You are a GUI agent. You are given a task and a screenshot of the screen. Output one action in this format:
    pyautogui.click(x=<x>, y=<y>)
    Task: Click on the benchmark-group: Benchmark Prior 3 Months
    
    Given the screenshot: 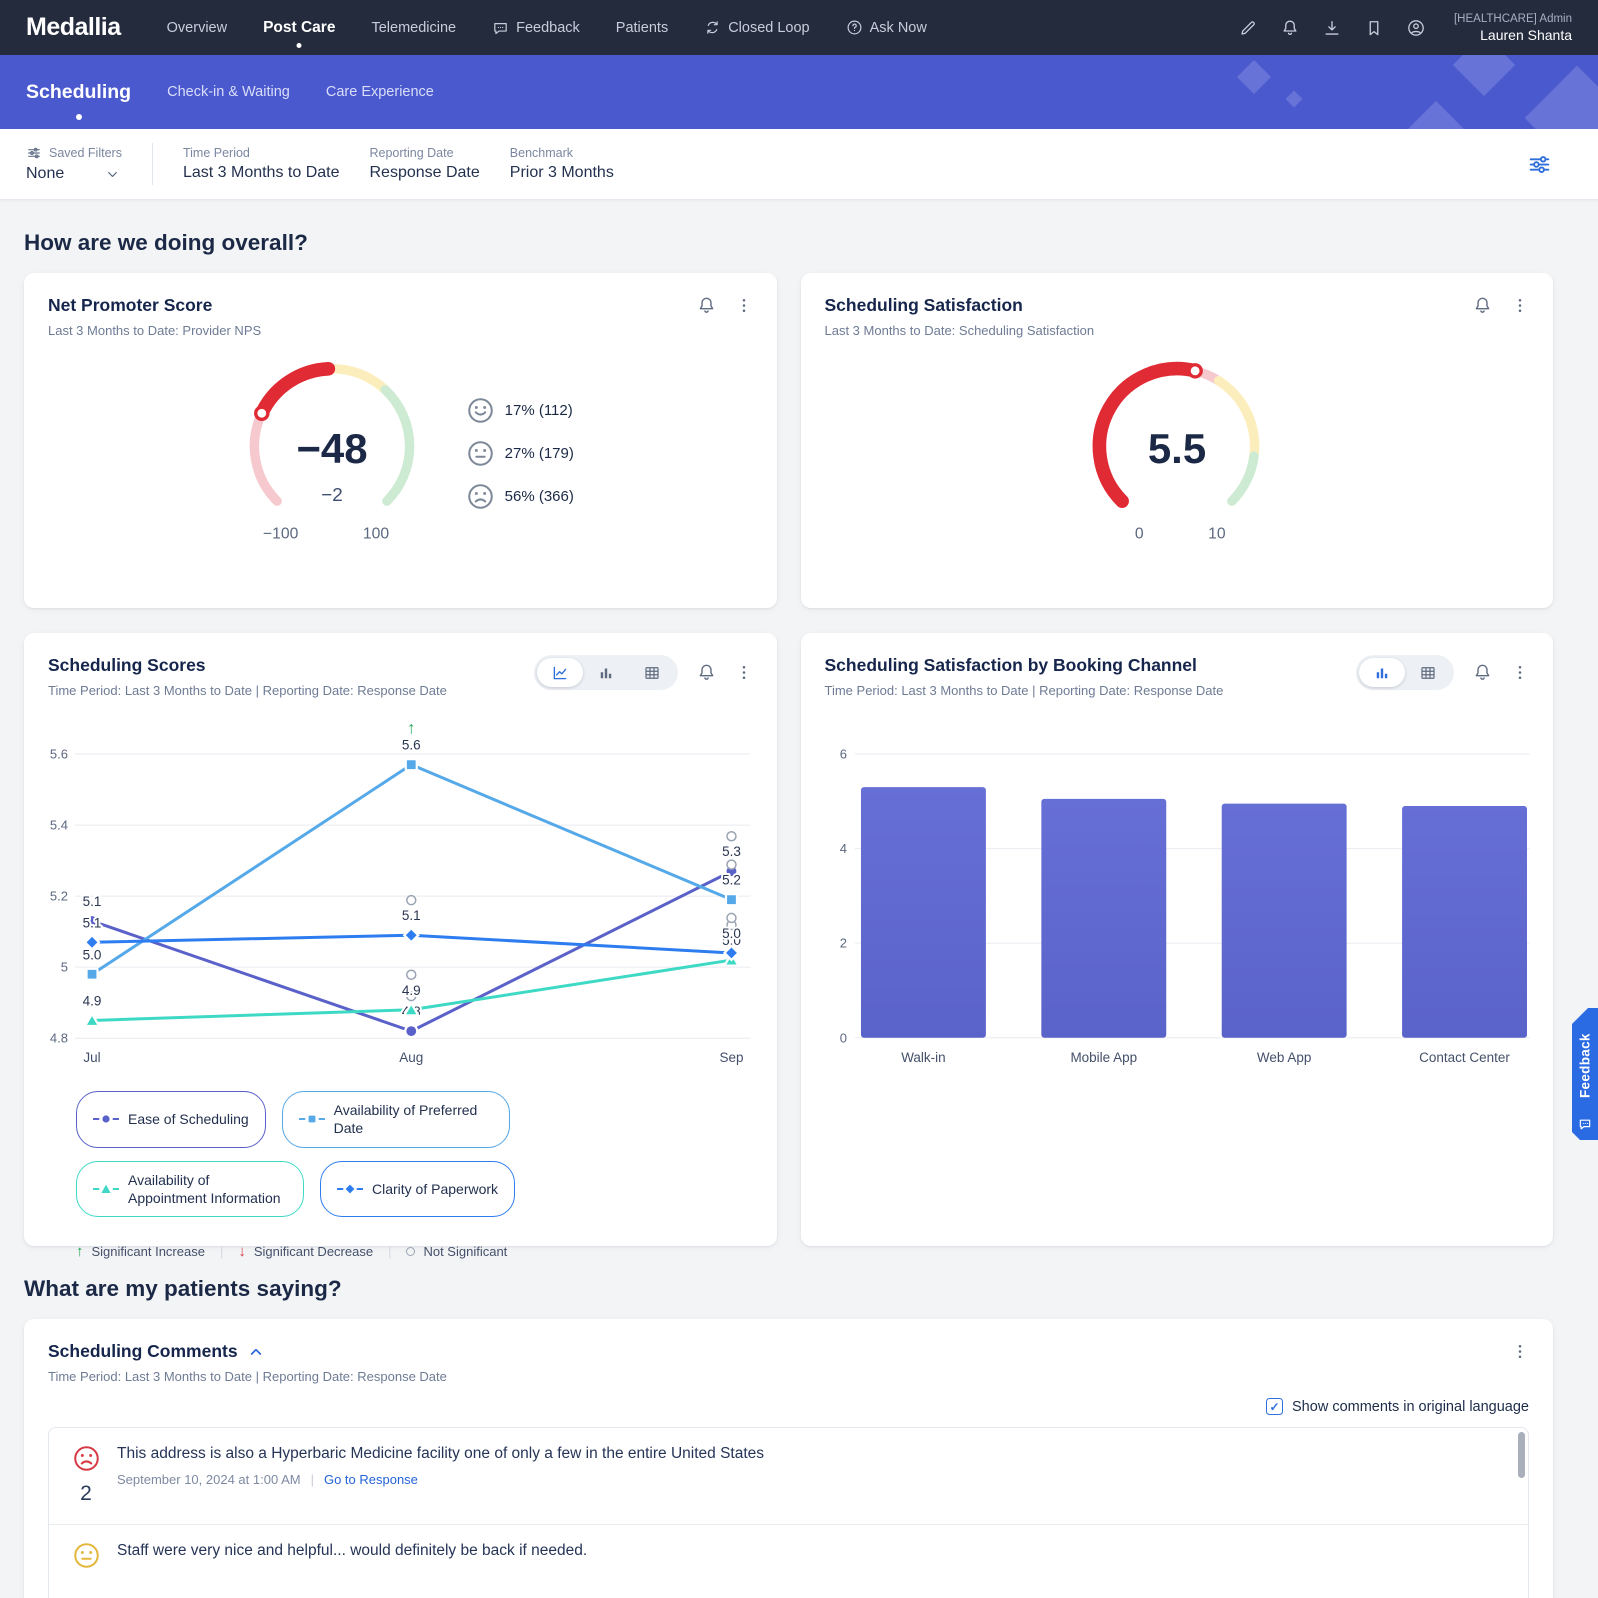 What is the action you would take?
    pyautogui.click(x=561, y=163)
    